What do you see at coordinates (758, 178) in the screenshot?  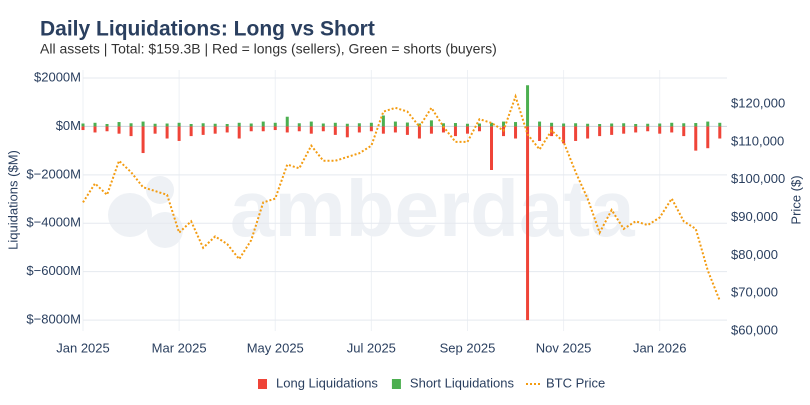 I see `y2-tick-label: $100,000` at bounding box center [758, 178].